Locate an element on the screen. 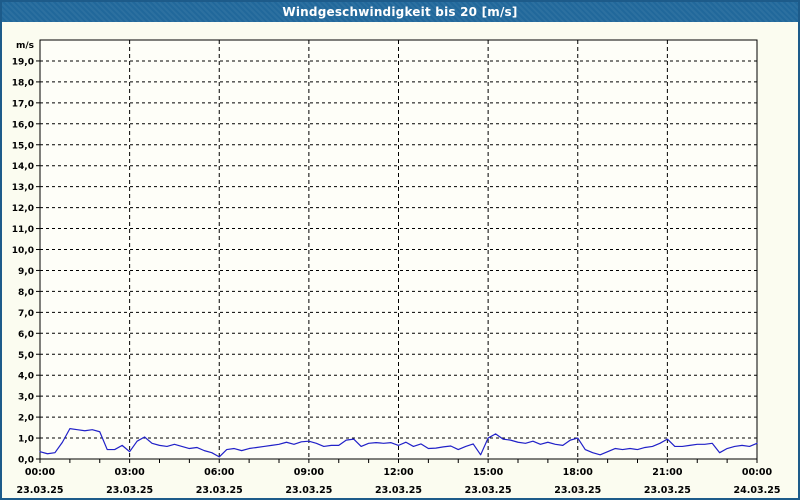 The height and width of the screenshot is (500, 800). y-tick-label: 1,0 is located at coordinates (26, 440).